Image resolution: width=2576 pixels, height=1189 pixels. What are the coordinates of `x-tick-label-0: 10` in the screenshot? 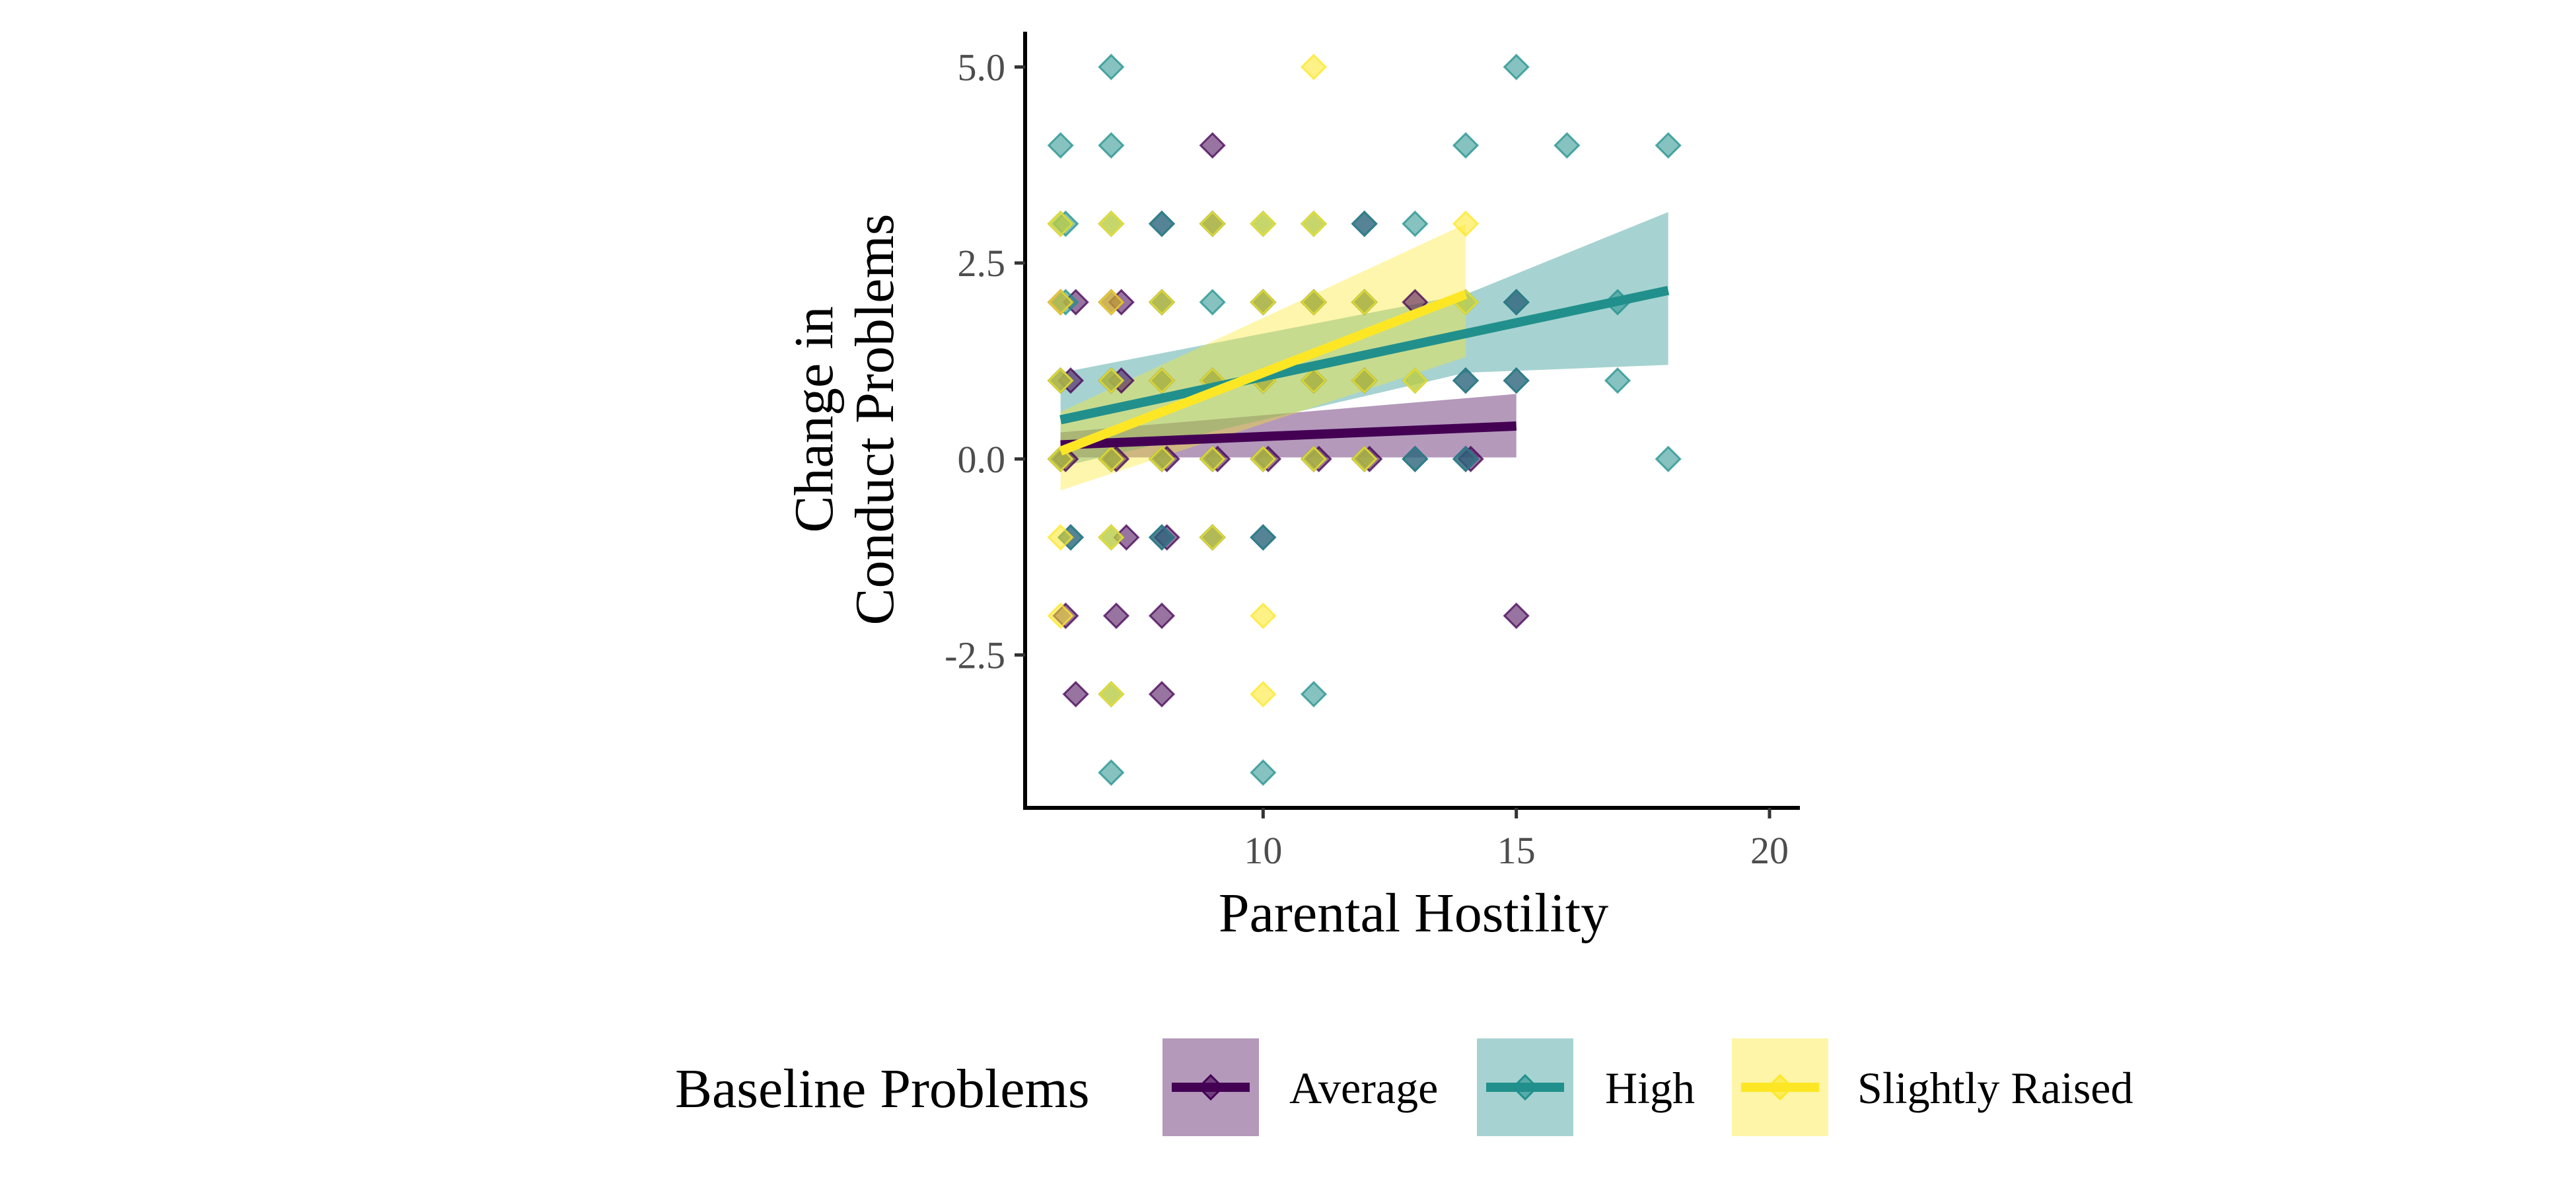 It's located at (1263, 850).